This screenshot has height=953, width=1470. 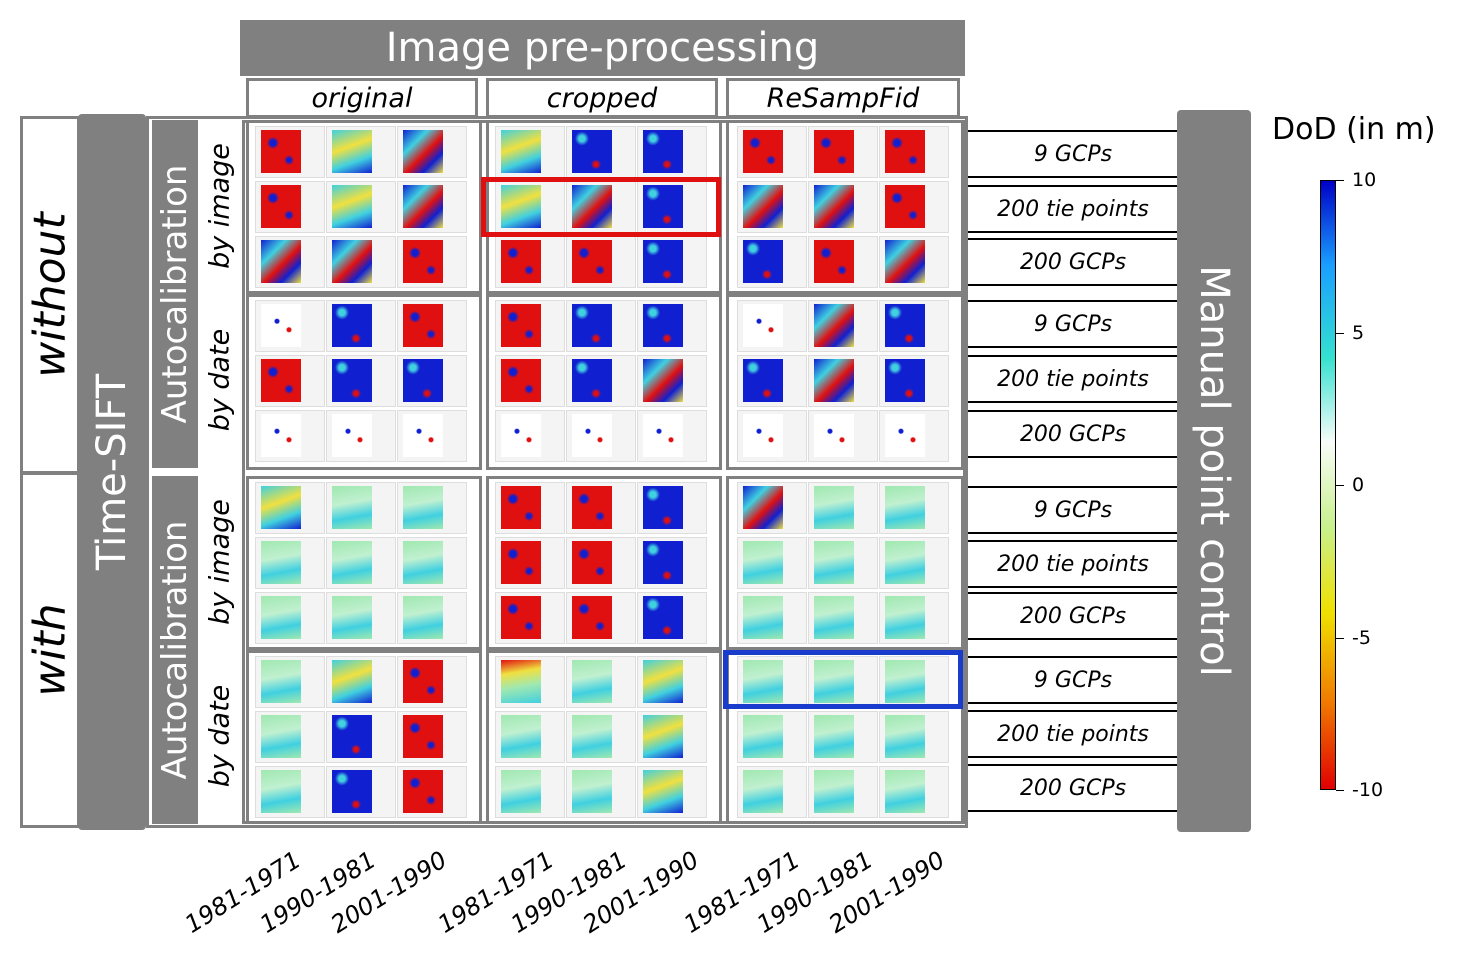 I want to click on column-header-cropped: cropped, so click(x=602, y=98).